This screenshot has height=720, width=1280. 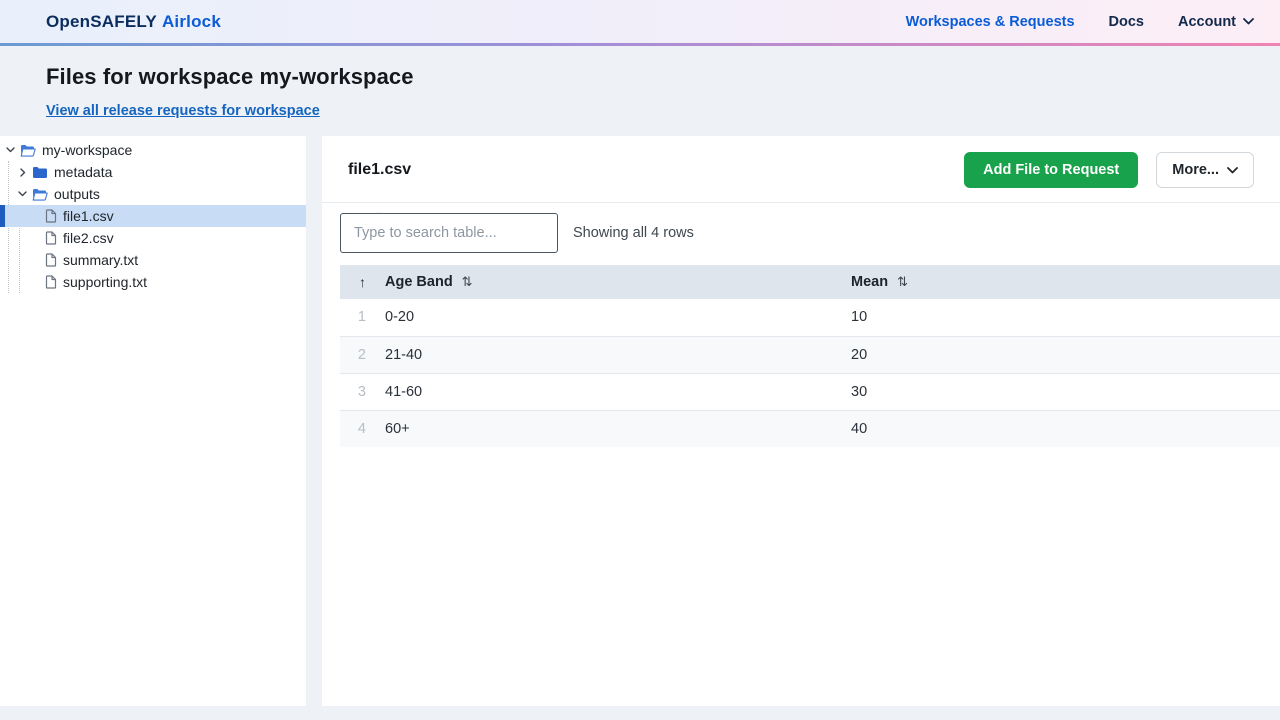 What do you see at coordinates (153, 150) in the screenshot?
I see `tree-item-my-workspace: my-workspace` at bounding box center [153, 150].